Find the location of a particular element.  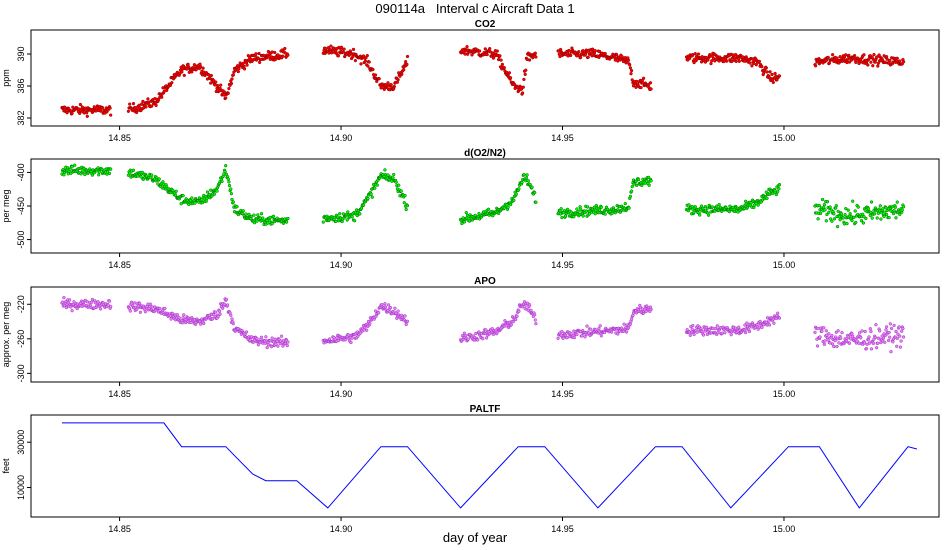

x-tick-label-2-2: 14.95 is located at coordinates (562, 394).